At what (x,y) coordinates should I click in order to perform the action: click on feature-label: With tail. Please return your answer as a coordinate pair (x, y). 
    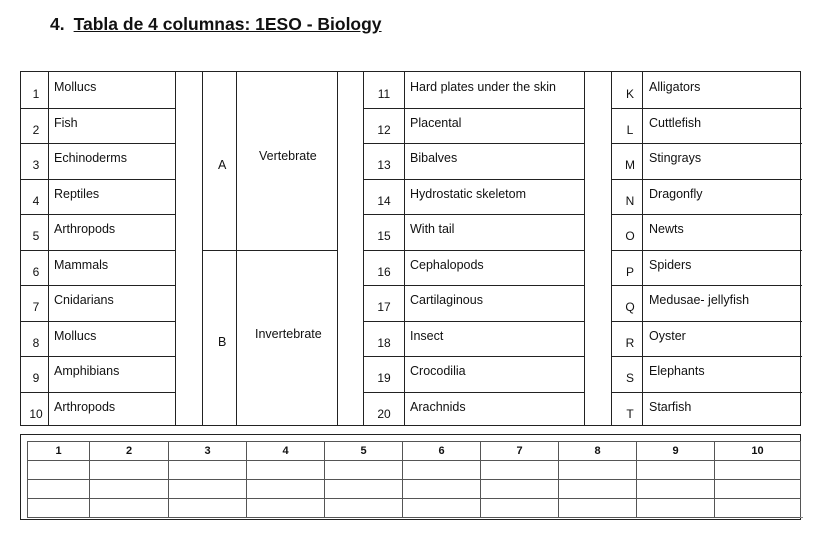
    Looking at the image, I should click on (432, 229).